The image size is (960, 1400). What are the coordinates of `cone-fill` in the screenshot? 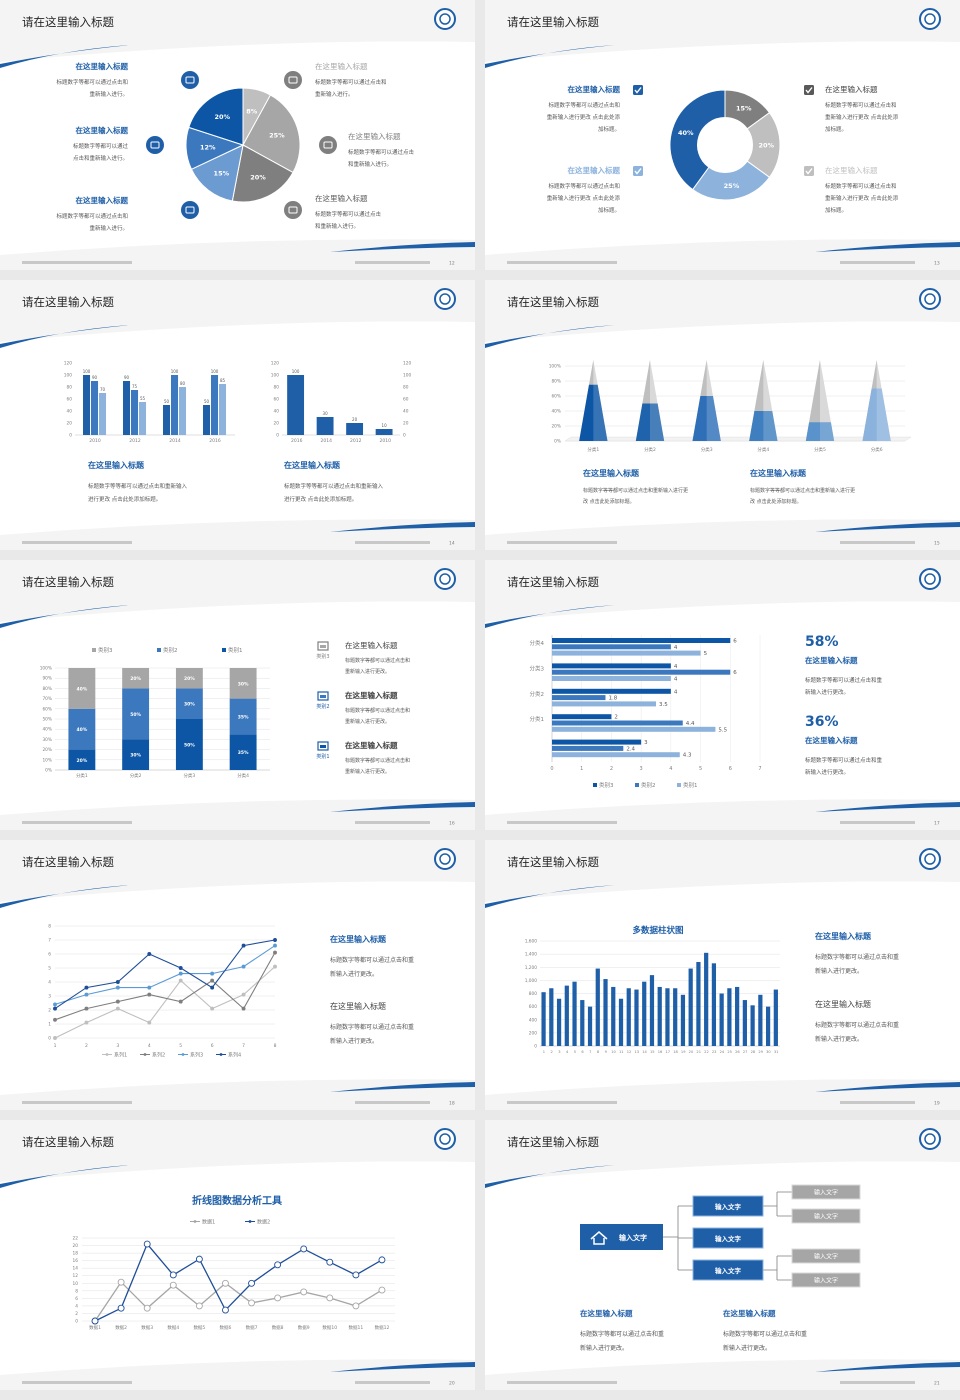 It's located at (706, 418).